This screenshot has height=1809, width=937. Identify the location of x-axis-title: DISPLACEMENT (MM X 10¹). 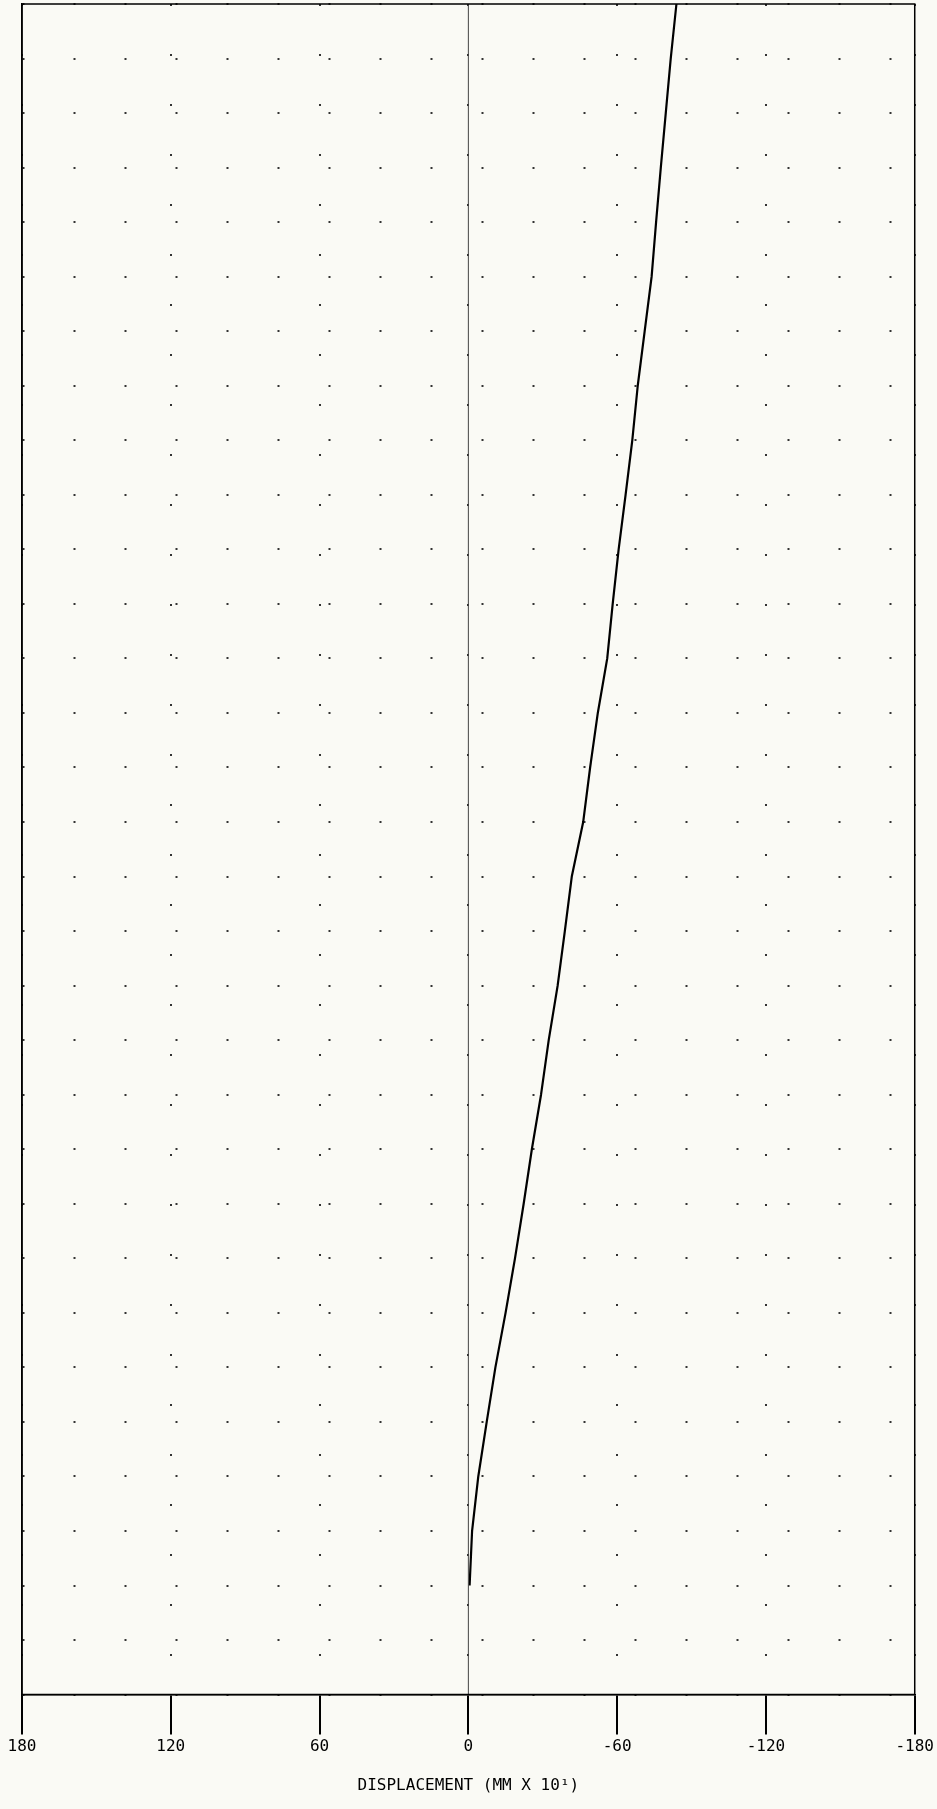
(468, 1784).